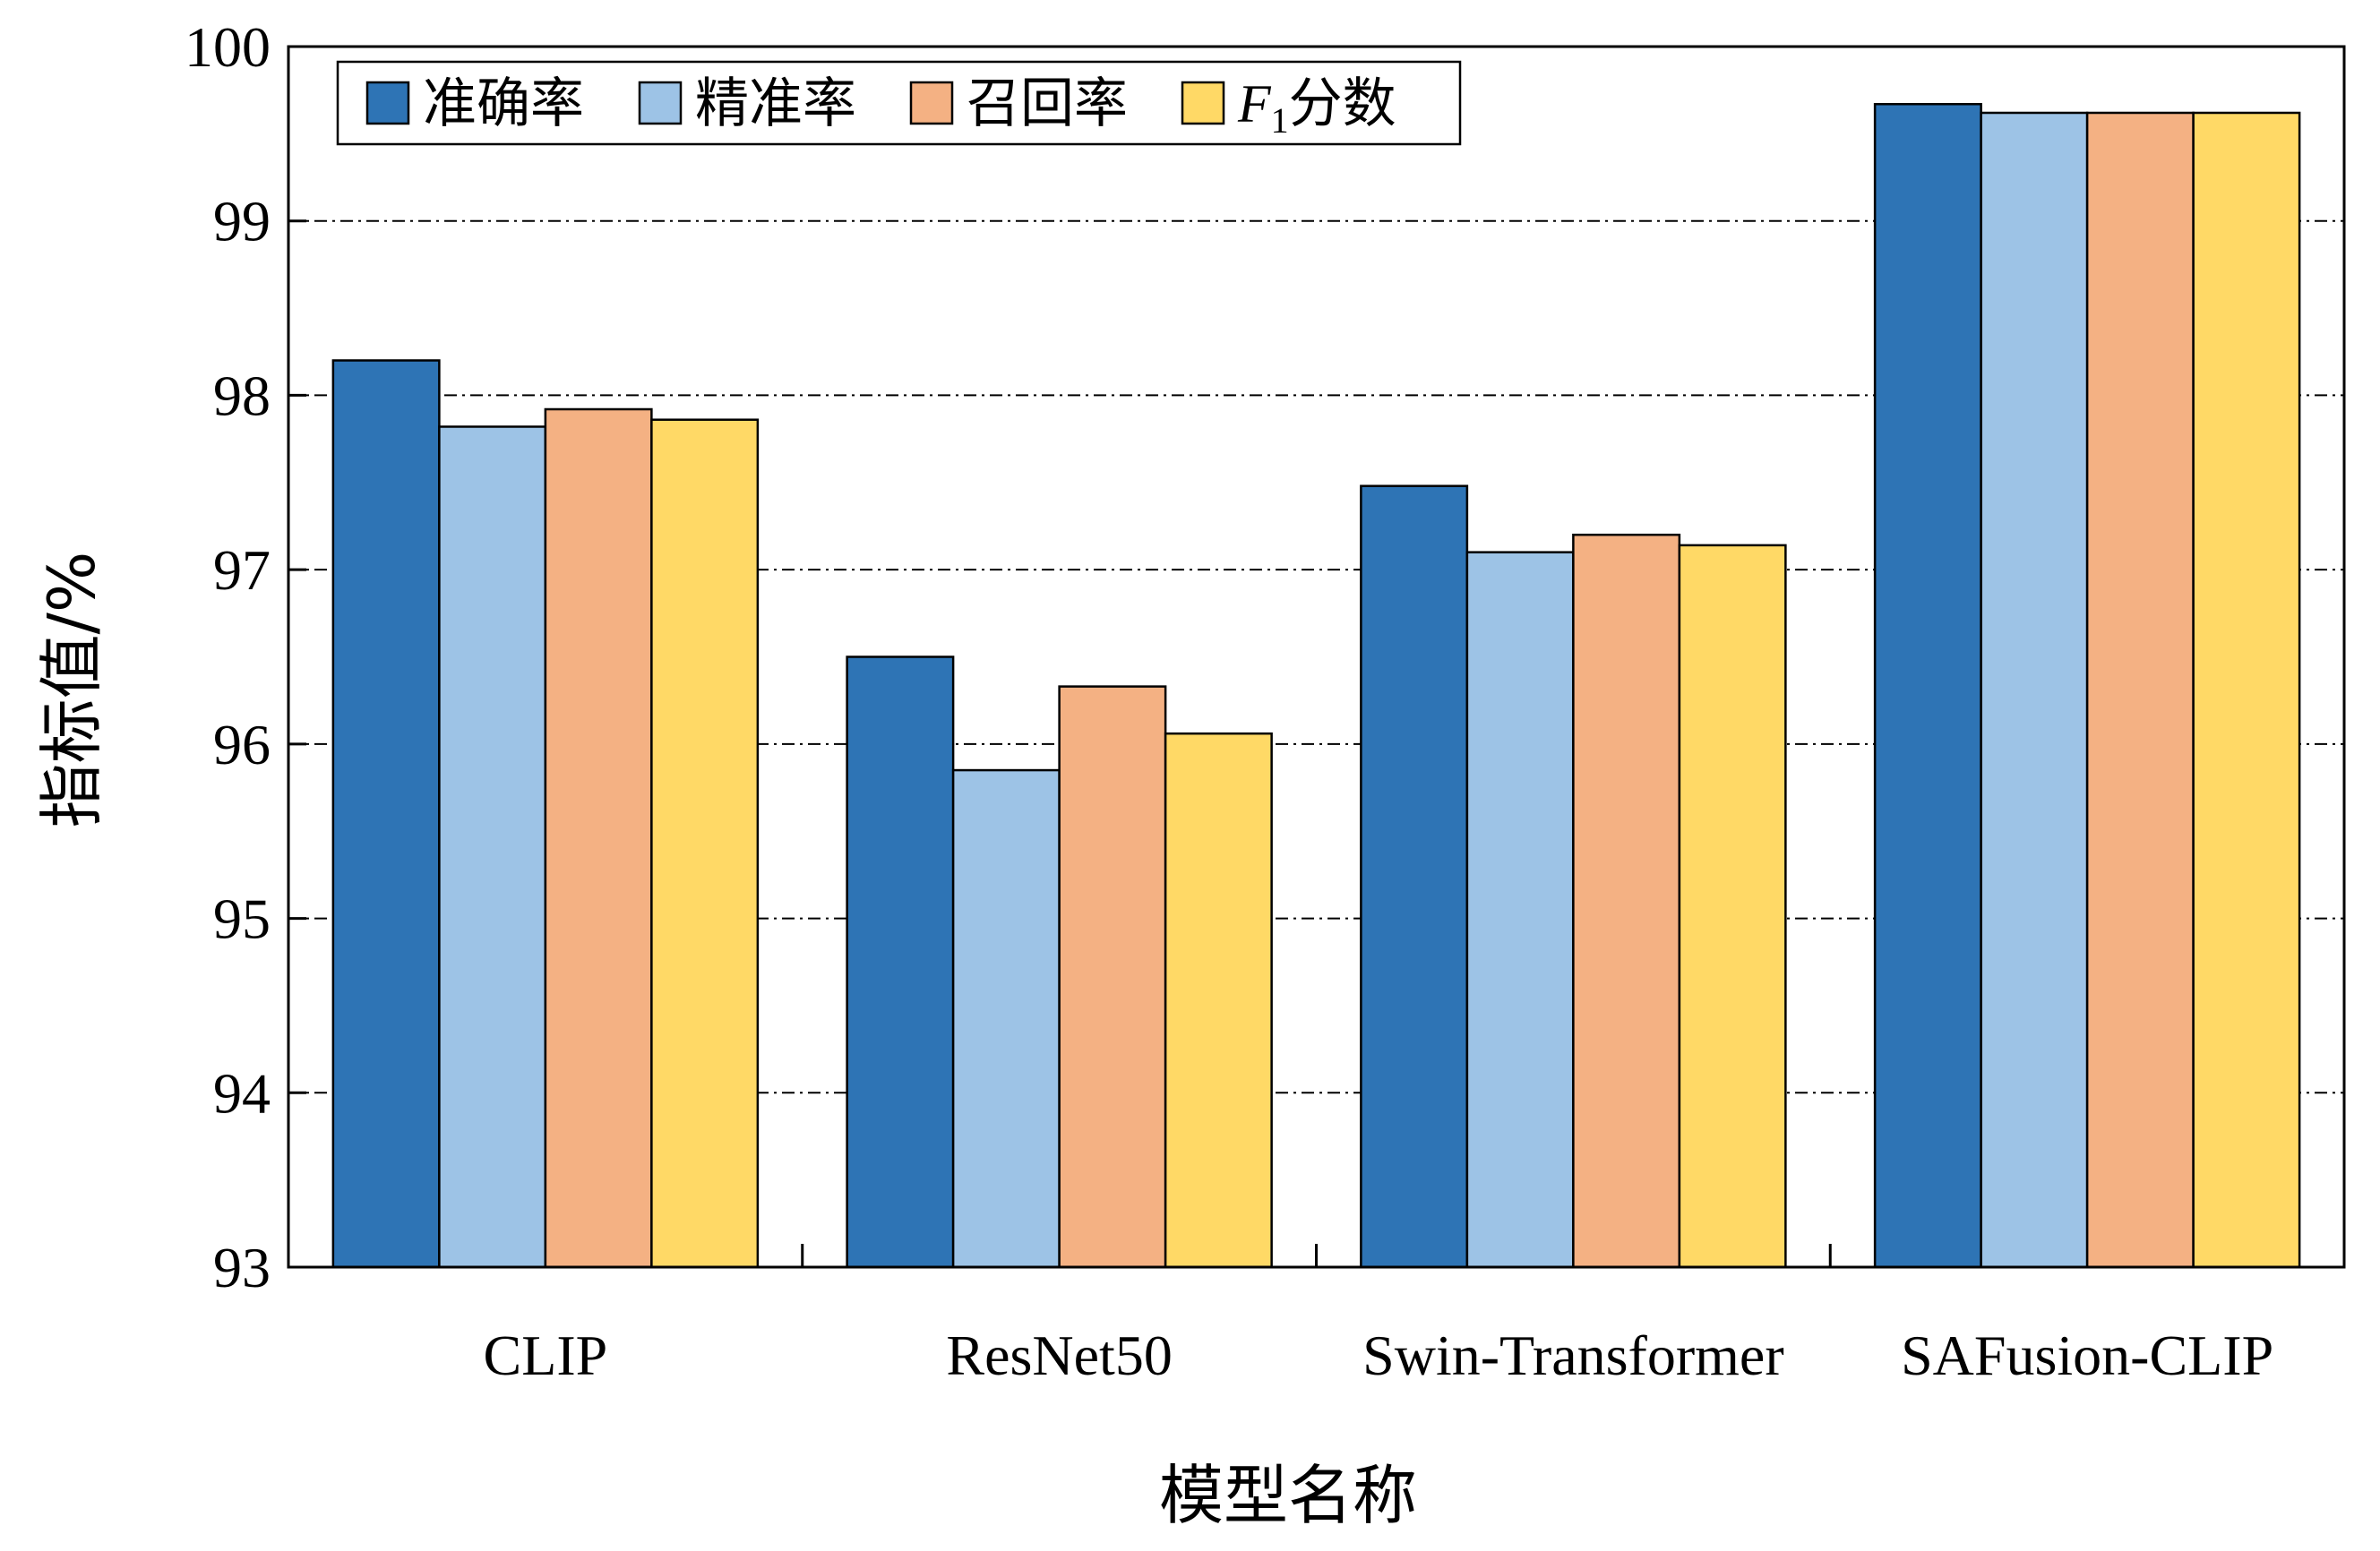 The image size is (2380, 1551). Describe the element at coordinates (503, 104) in the screenshot. I see `legend-label: 准确率` at that location.